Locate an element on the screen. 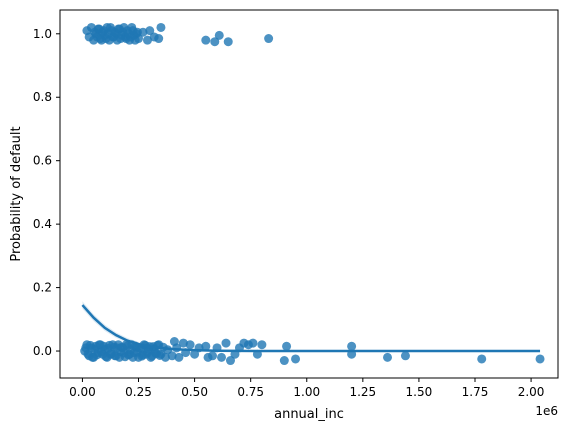 The height and width of the screenshot is (437, 567). x-tick-label: 1.25 is located at coordinates (362, 392).